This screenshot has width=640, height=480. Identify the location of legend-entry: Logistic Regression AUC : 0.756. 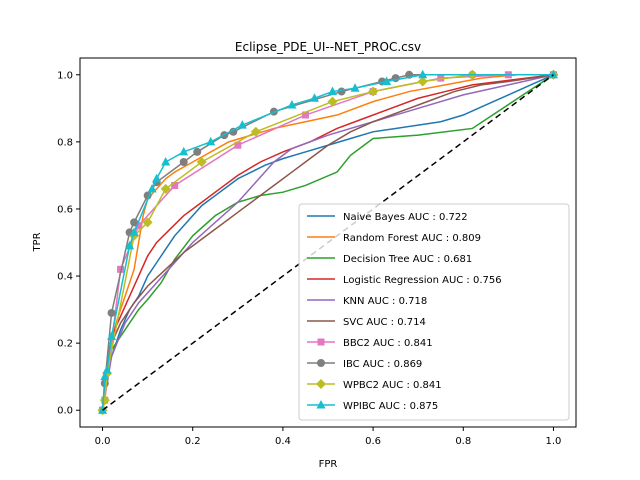
(404, 280).